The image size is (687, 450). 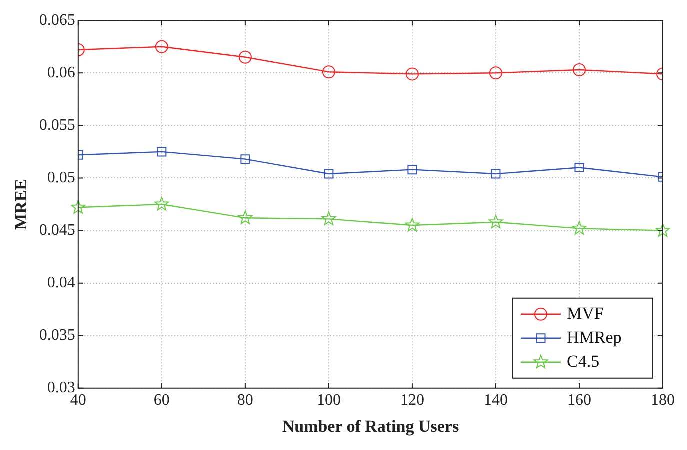 I want to click on y-tick-label: 0.06, so click(x=61, y=73).